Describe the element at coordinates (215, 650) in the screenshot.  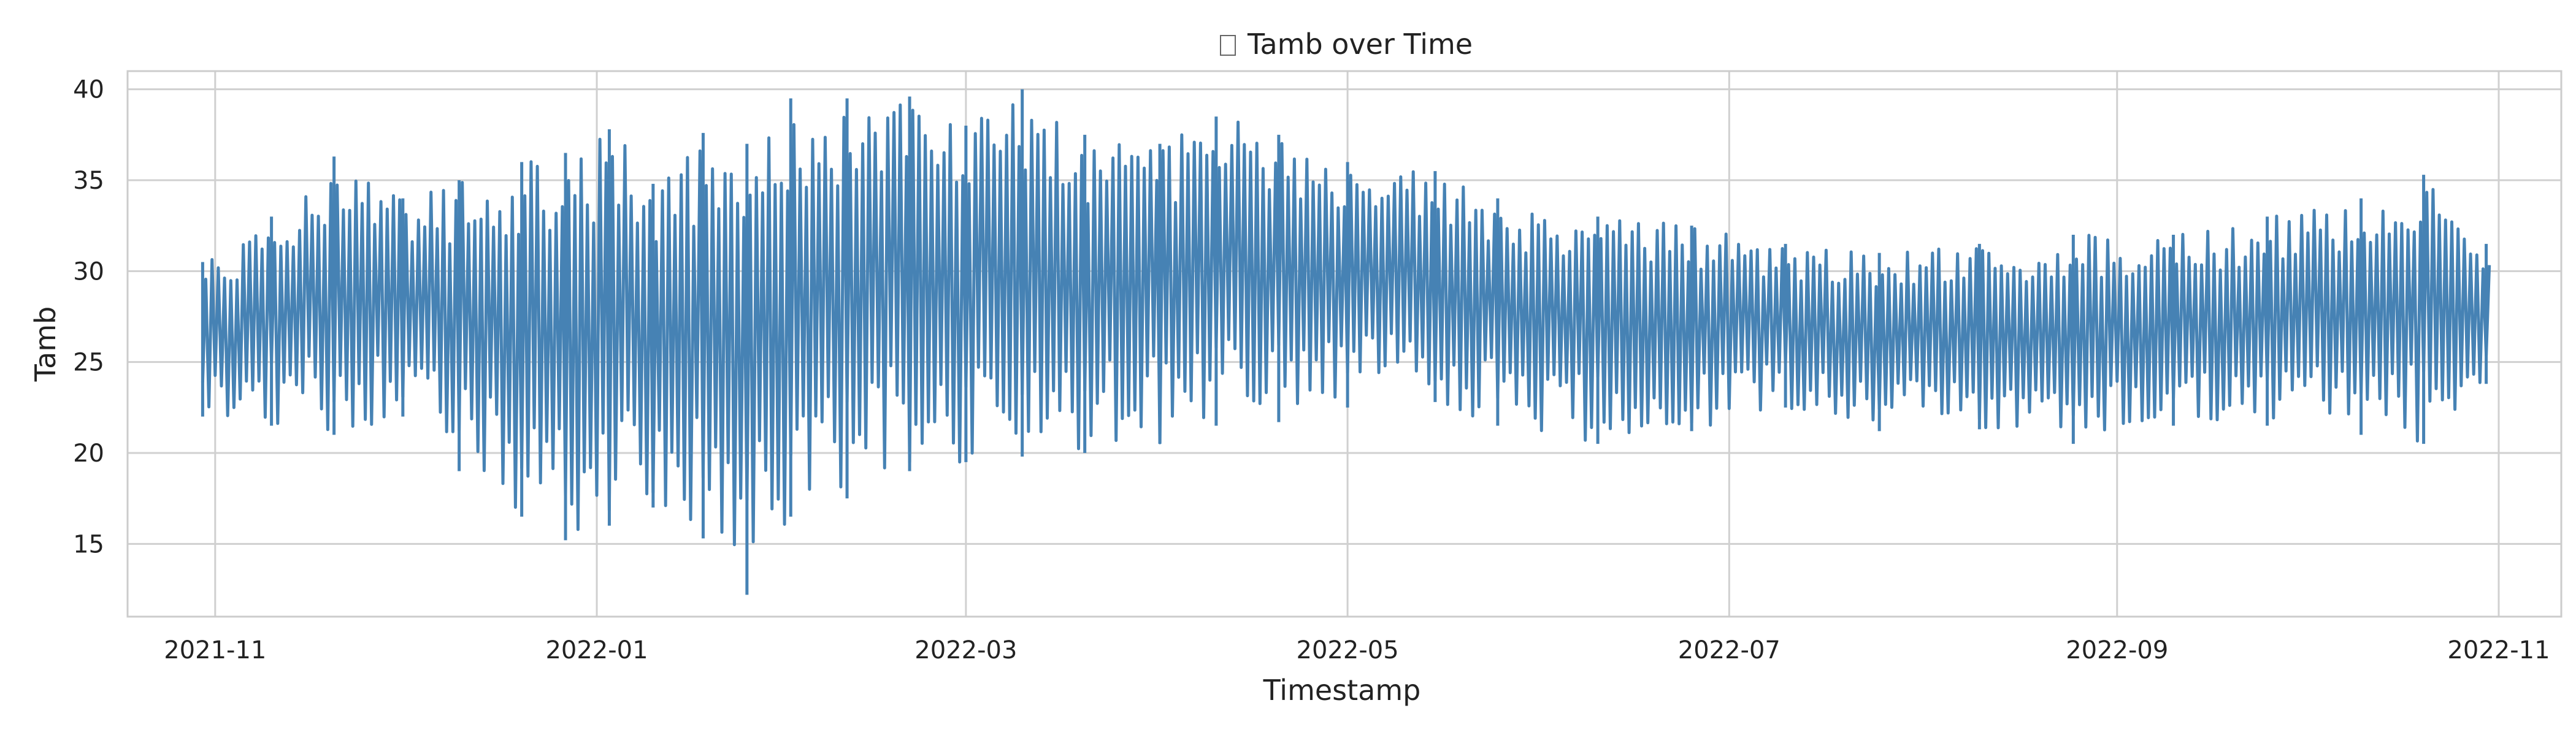
I see `x-tick-label: 2021-11` at that location.